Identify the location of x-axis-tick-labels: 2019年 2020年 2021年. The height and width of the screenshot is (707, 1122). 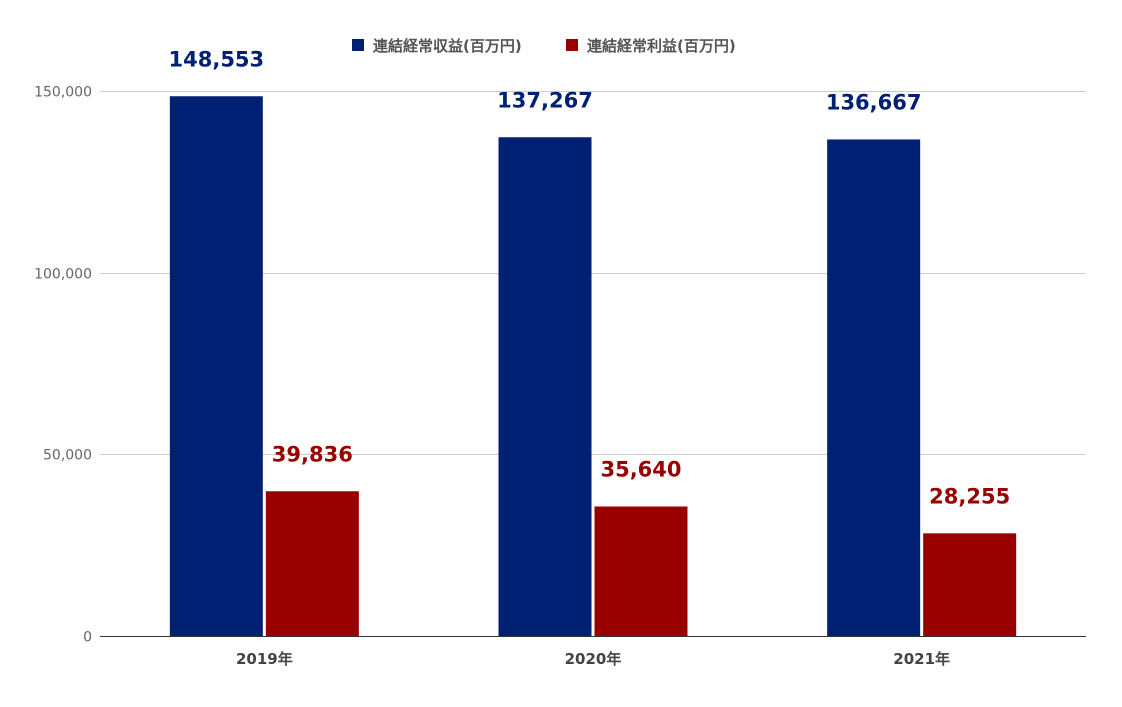
(593, 659).